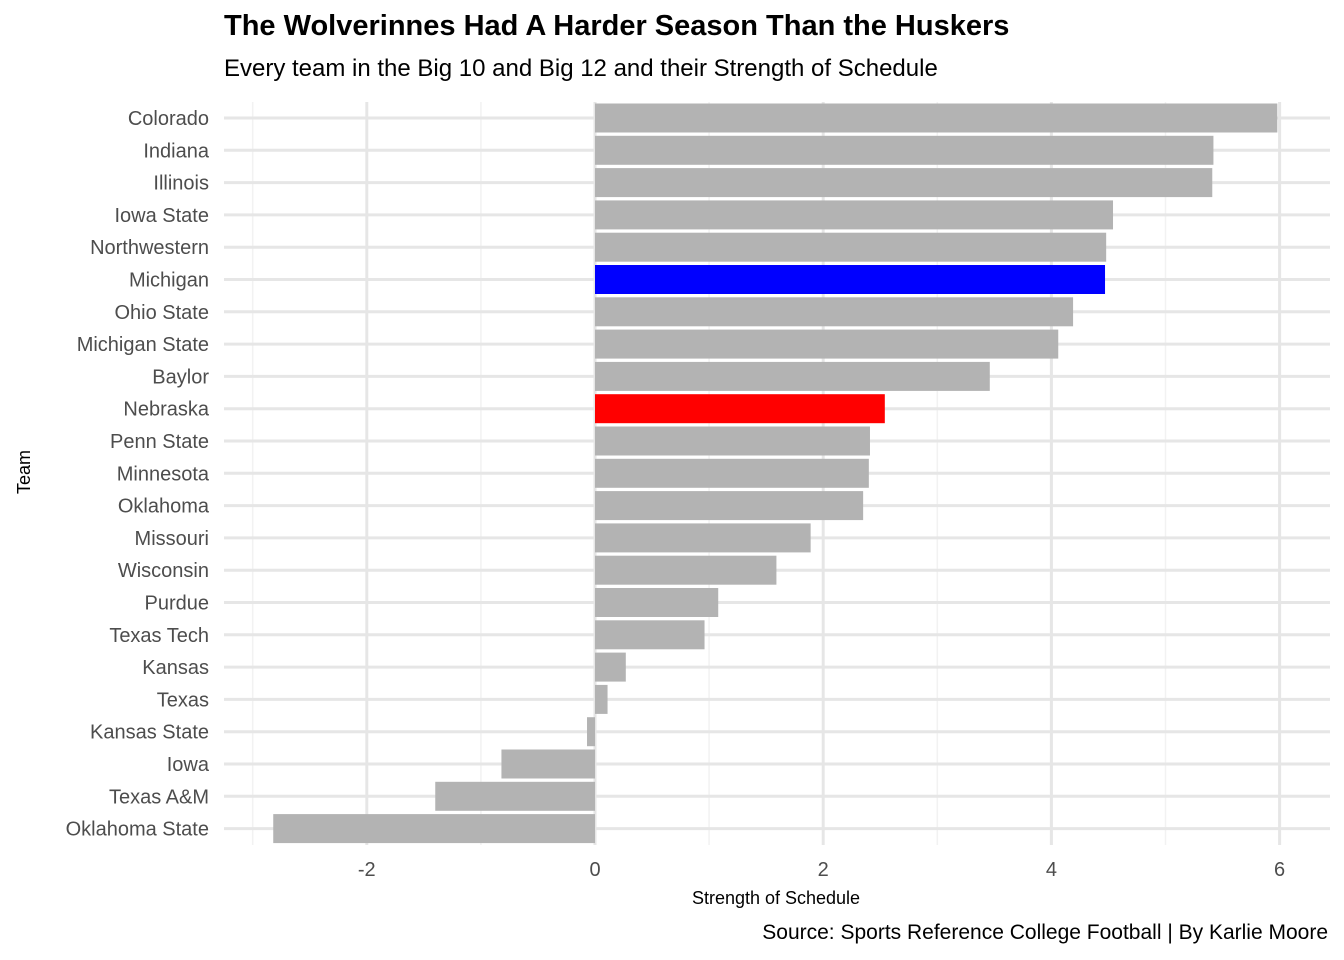  I want to click on bar-purdue, so click(657, 602).